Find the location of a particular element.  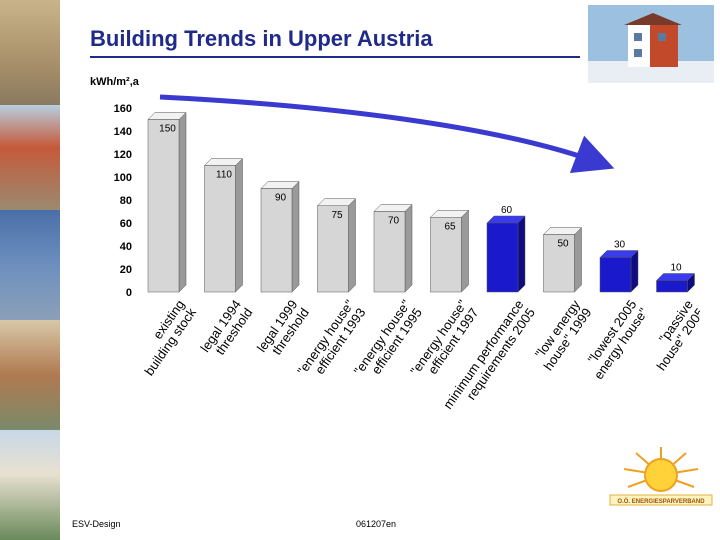

value-label: 10 is located at coordinates (676, 268).